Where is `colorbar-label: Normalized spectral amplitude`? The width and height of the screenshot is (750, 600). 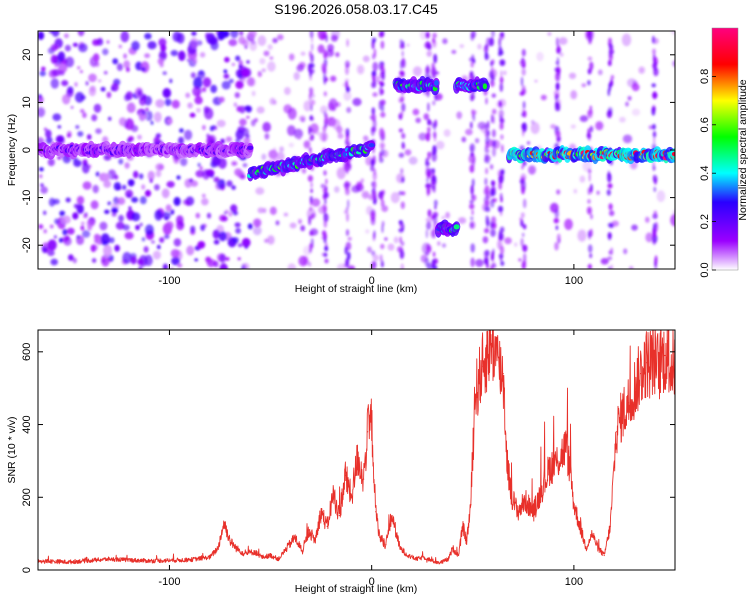
colorbar-label: Normalized spectral amplitude is located at coordinates (743, 149).